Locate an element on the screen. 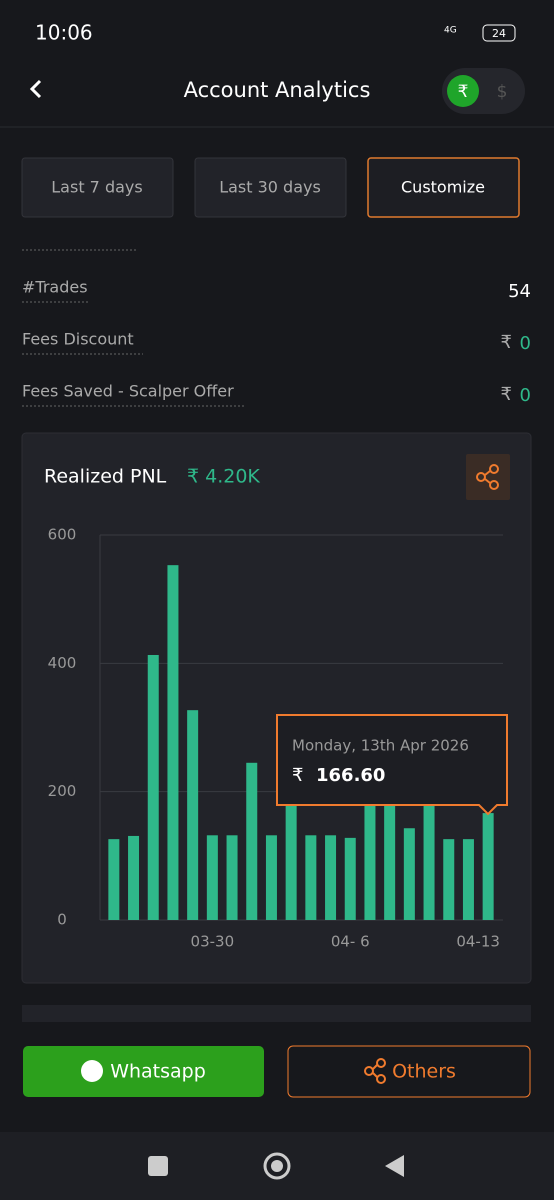  x-tick-label: 04-13 is located at coordinates (478, 942).